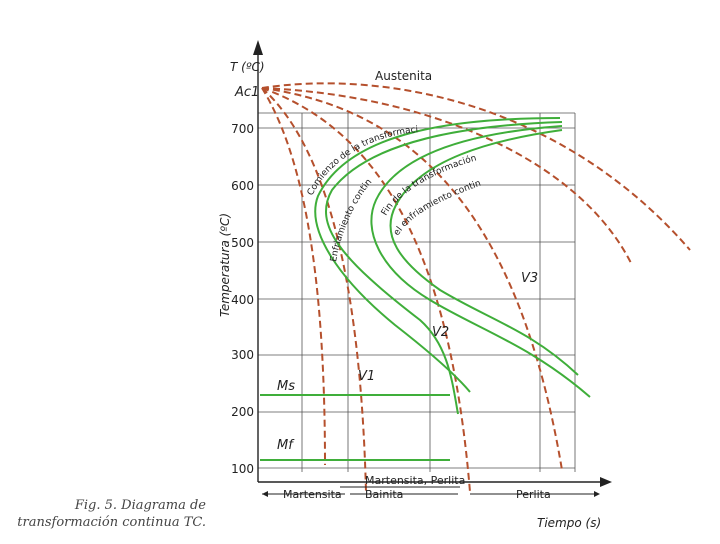 The image size is (720, 544). What do you see at coordinates (242, 355) in the screenshot?
I see `y-tick-300: 300` at bounding box center [242, 355].